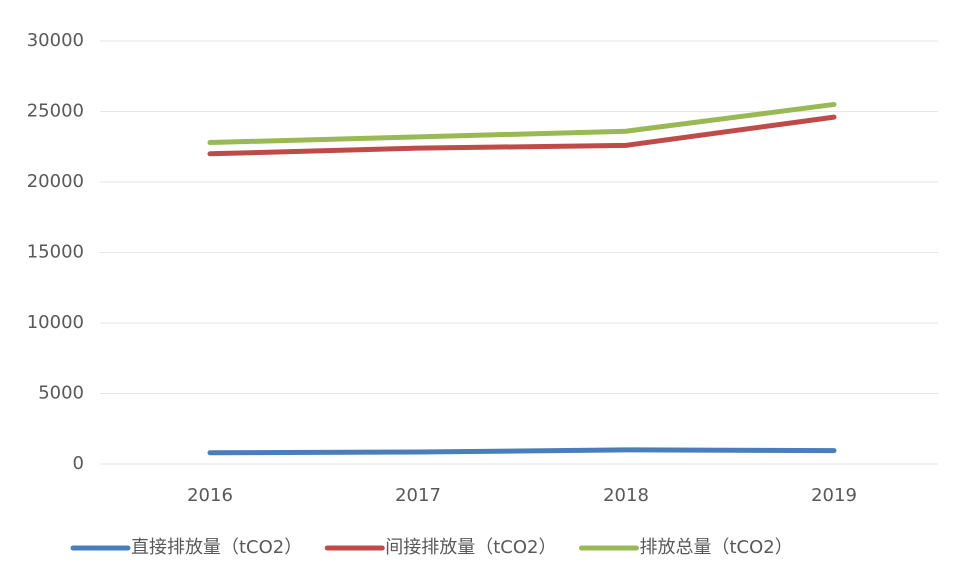 The image size is (956, 583). Describe the element at coordinates (55, 181) in the screenshot. I see `y-tick-label: 20000` at that location.